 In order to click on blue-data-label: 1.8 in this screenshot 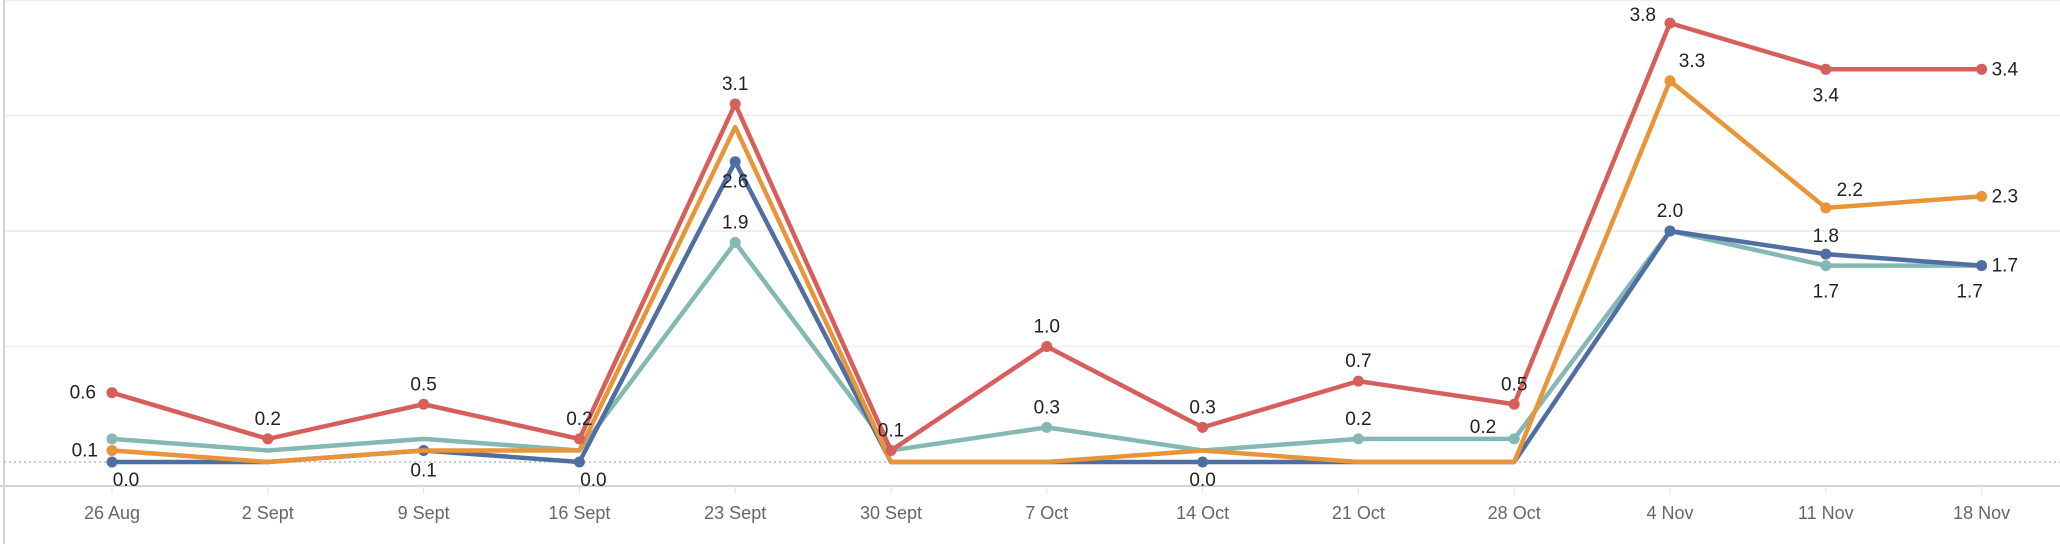, I will do `click(1826, 236)`.